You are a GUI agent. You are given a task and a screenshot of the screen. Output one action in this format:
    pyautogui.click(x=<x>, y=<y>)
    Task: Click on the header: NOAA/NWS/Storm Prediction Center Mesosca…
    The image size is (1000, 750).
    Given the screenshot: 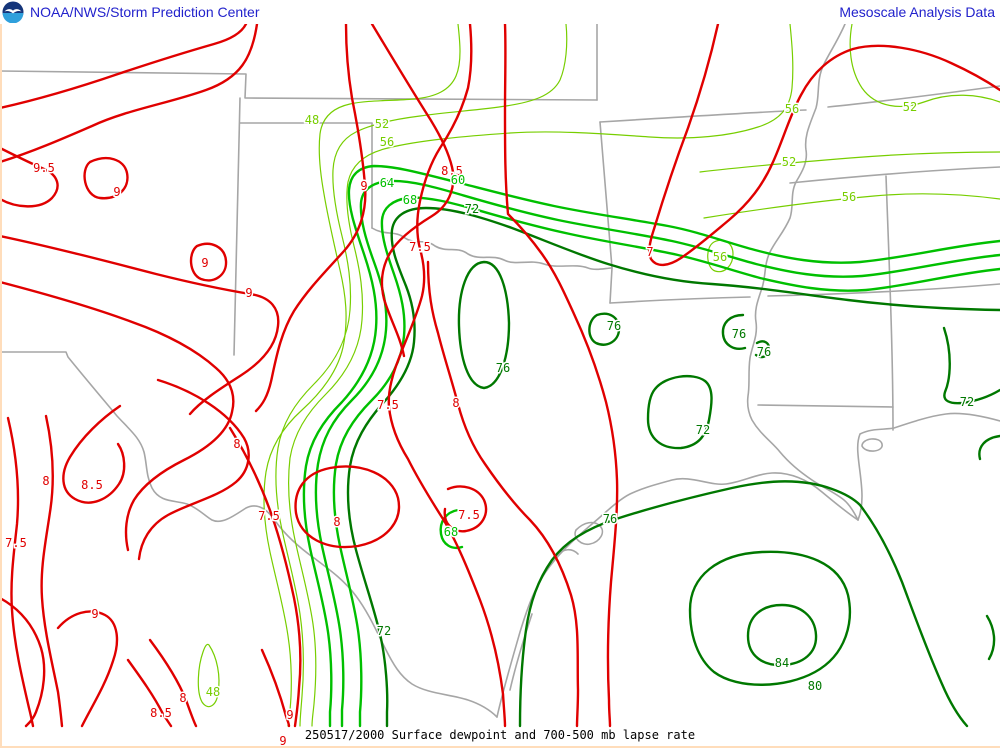 What is the action you would take?
    pyautogui.click(x=500, y=12)
    